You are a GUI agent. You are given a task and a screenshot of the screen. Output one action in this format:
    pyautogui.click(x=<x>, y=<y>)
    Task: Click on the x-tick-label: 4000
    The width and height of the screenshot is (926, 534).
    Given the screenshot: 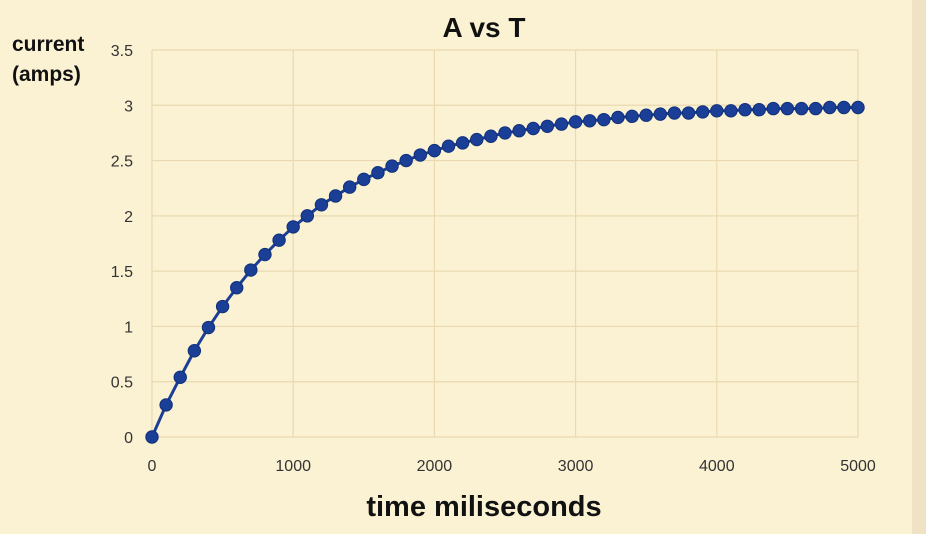 What is the action you would take?
    pyautogui.click(x=717, y=466)
    